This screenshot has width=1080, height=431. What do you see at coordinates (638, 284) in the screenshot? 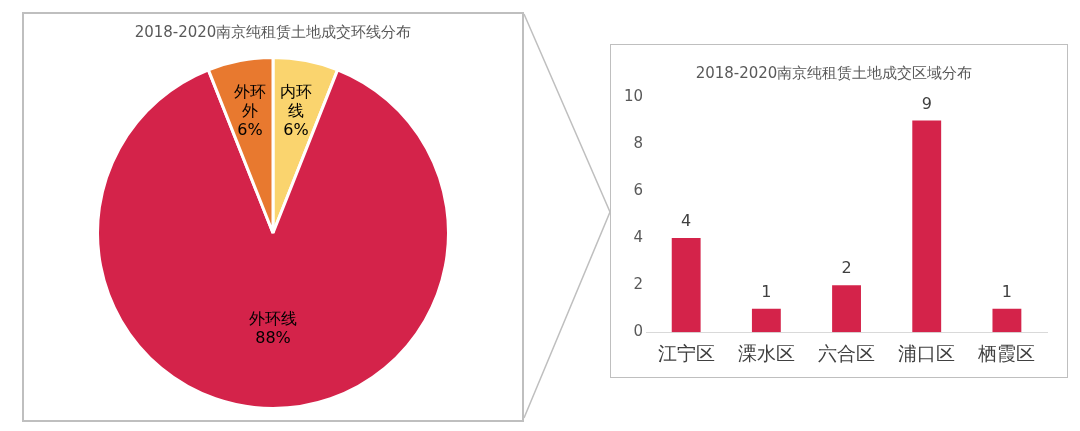
I see `y-tick-label: 2` at bounding box center [638, 284].